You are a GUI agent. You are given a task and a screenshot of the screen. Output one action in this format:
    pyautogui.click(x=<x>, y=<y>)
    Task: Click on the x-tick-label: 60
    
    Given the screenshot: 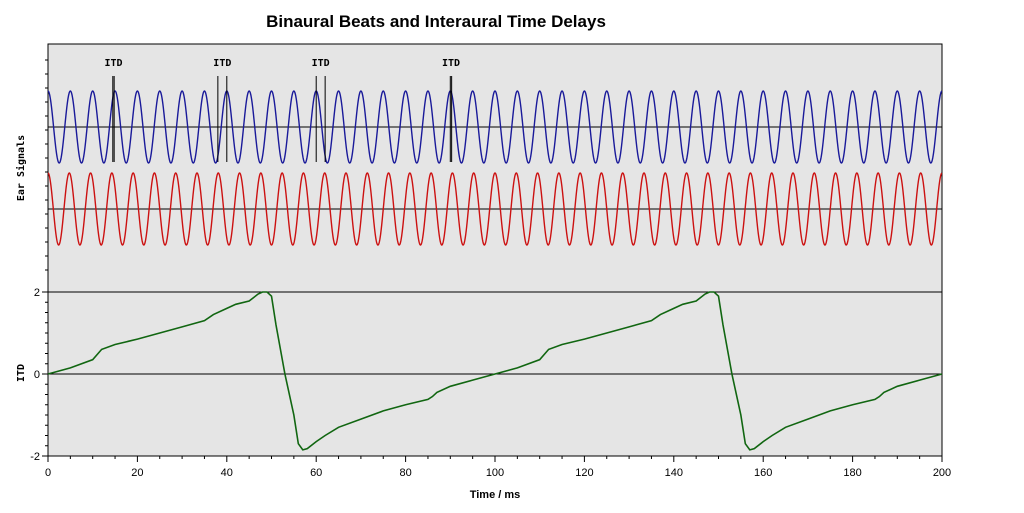 What is the action you would take?
    pyautogui.click(x=316, y=473)
    